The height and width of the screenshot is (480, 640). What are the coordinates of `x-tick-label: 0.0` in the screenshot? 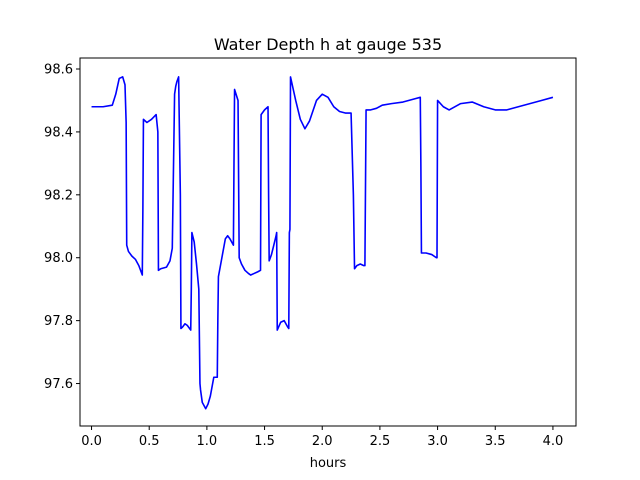 It's located at (91, 441).